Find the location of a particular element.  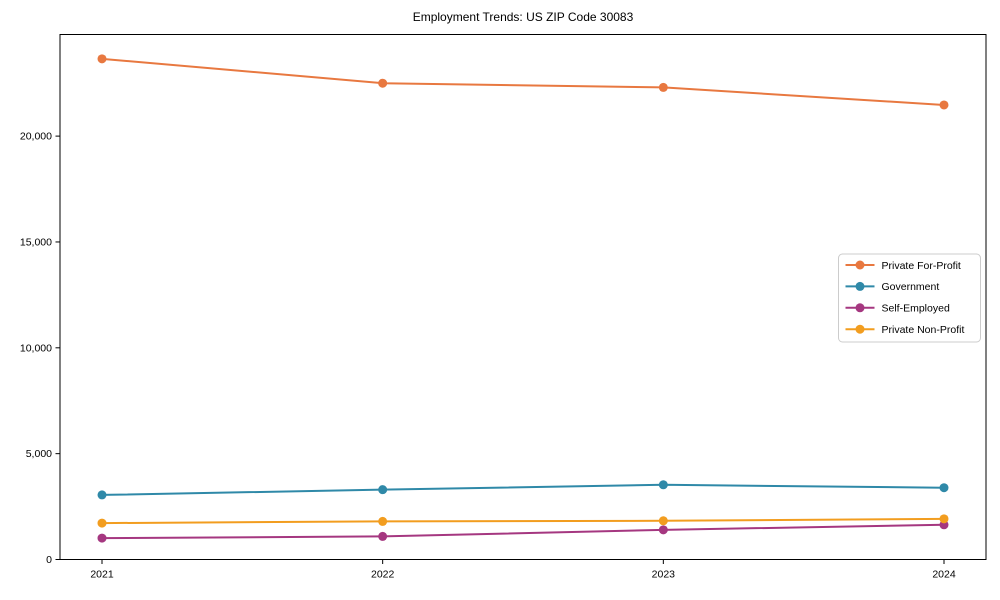

legend-item-government: Government is located at coordinates (892, 287).